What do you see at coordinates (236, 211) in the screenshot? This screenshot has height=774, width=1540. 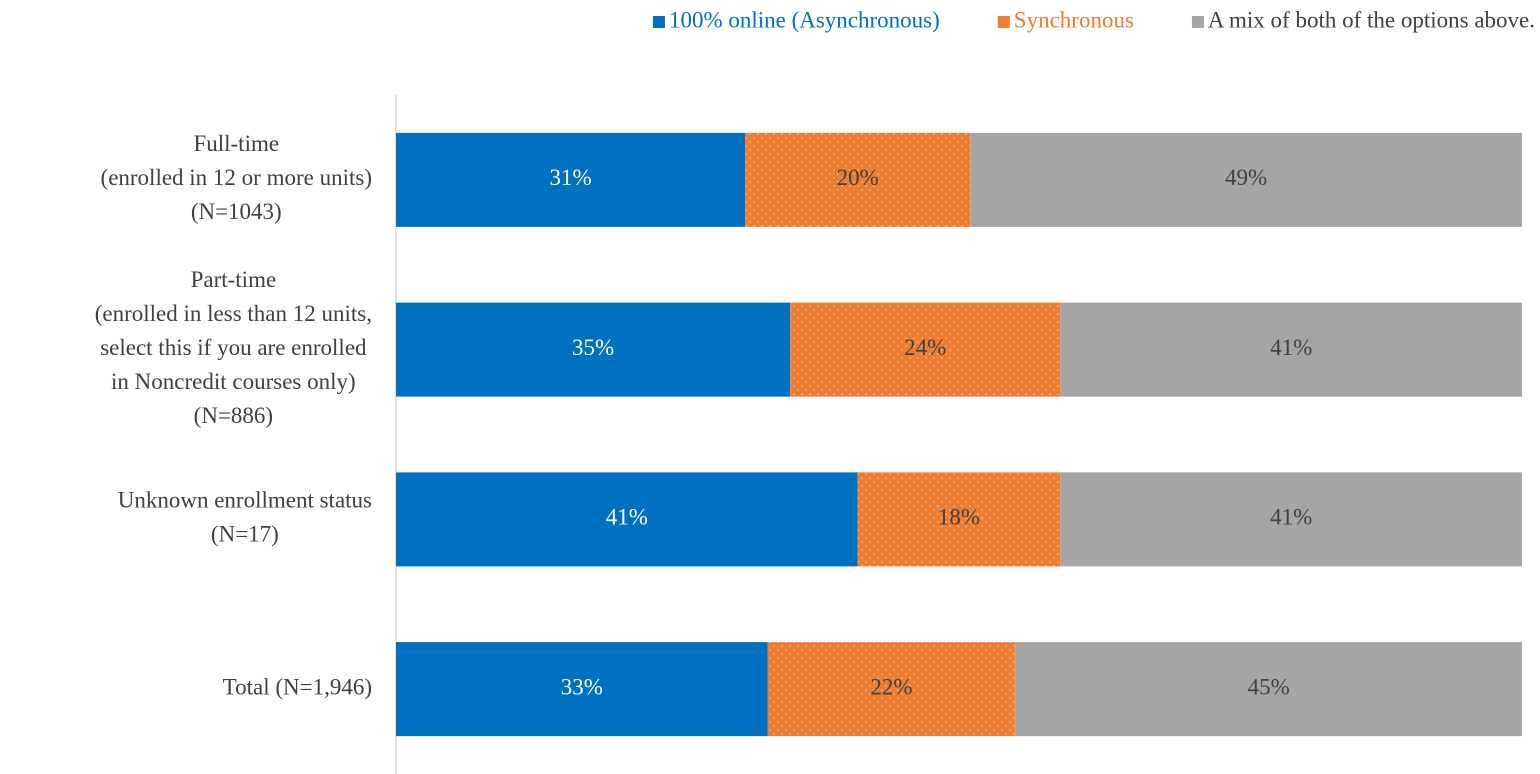 I see `category-label-line: (N=1043)` at bounding box center [236, 211].